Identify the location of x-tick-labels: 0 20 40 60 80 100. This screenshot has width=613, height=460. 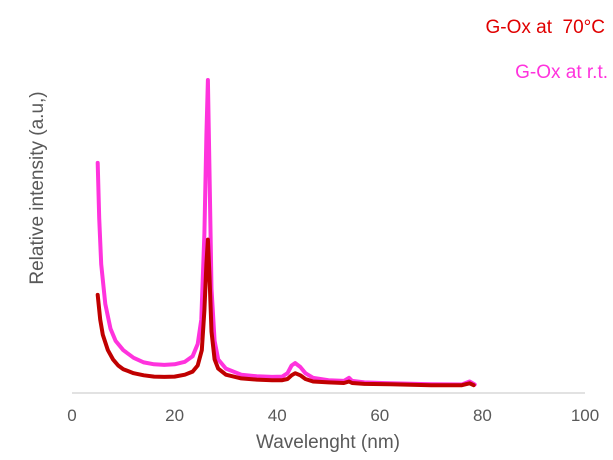
(333, 415).